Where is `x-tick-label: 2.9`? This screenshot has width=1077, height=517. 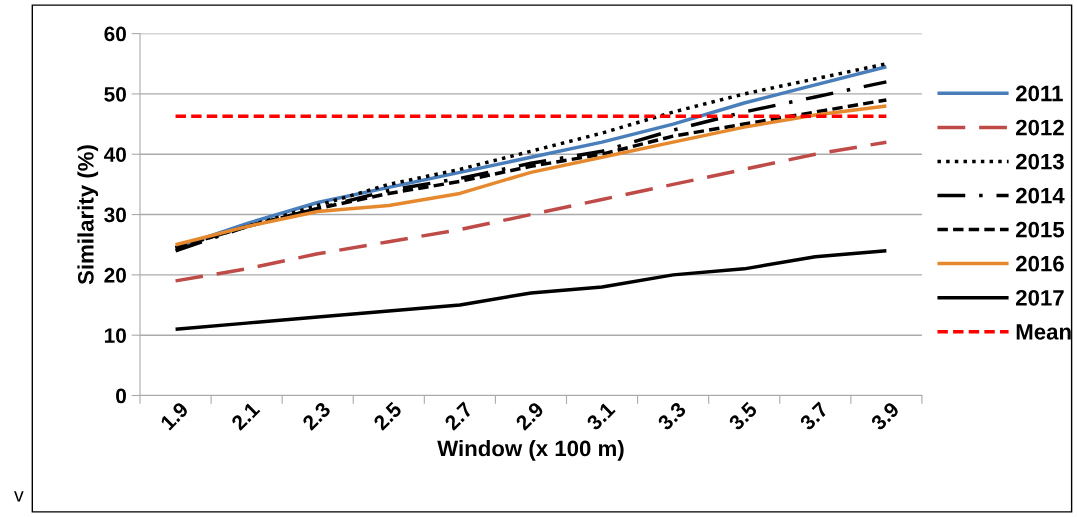
x-tick-label: 2.9 is located at coordinates (529, 416).